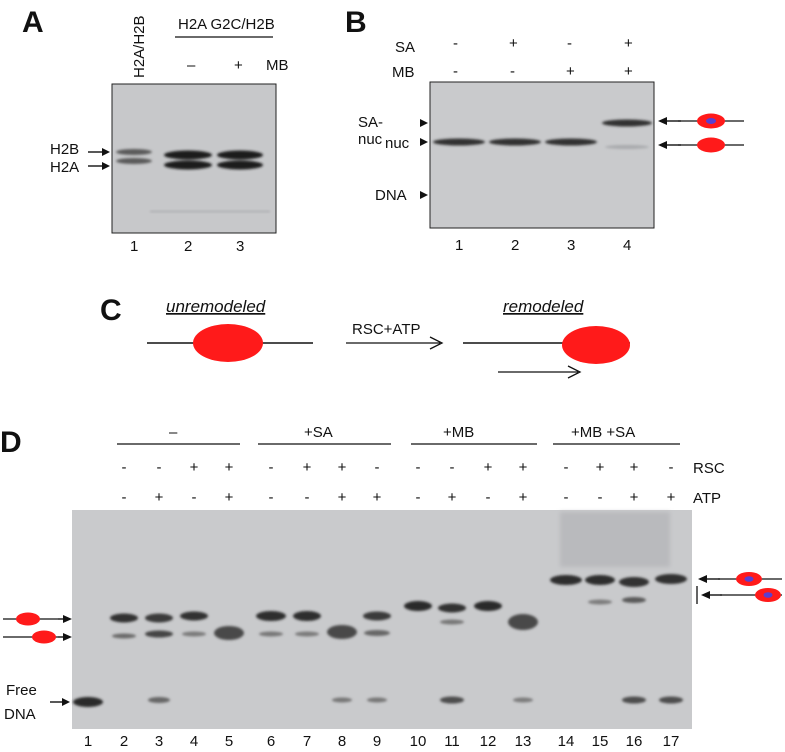 Image resolution: width=785 pixels, height=752 pixels. I want to click on panel-b-label-sanuc-2: nuc, so click(370, 139).